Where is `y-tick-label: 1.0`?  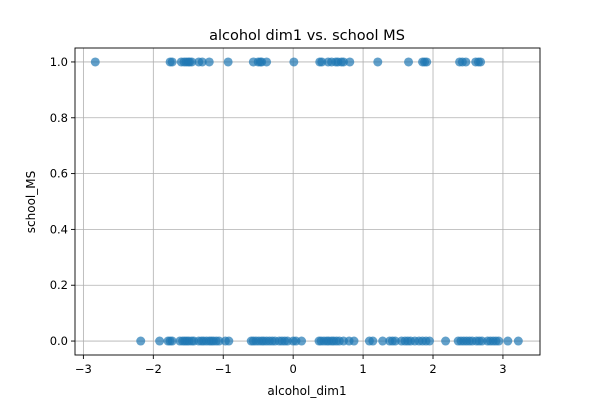
y-tick-label: 1.0 is located at coordinates (59, 62).